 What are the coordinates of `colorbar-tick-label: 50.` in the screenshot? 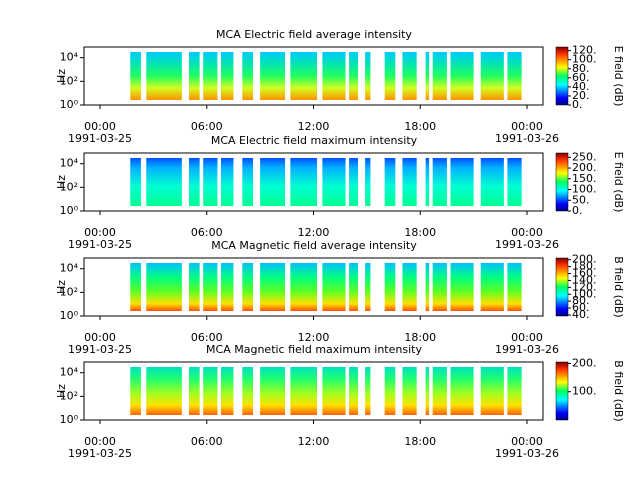 It's located at (581, 199).